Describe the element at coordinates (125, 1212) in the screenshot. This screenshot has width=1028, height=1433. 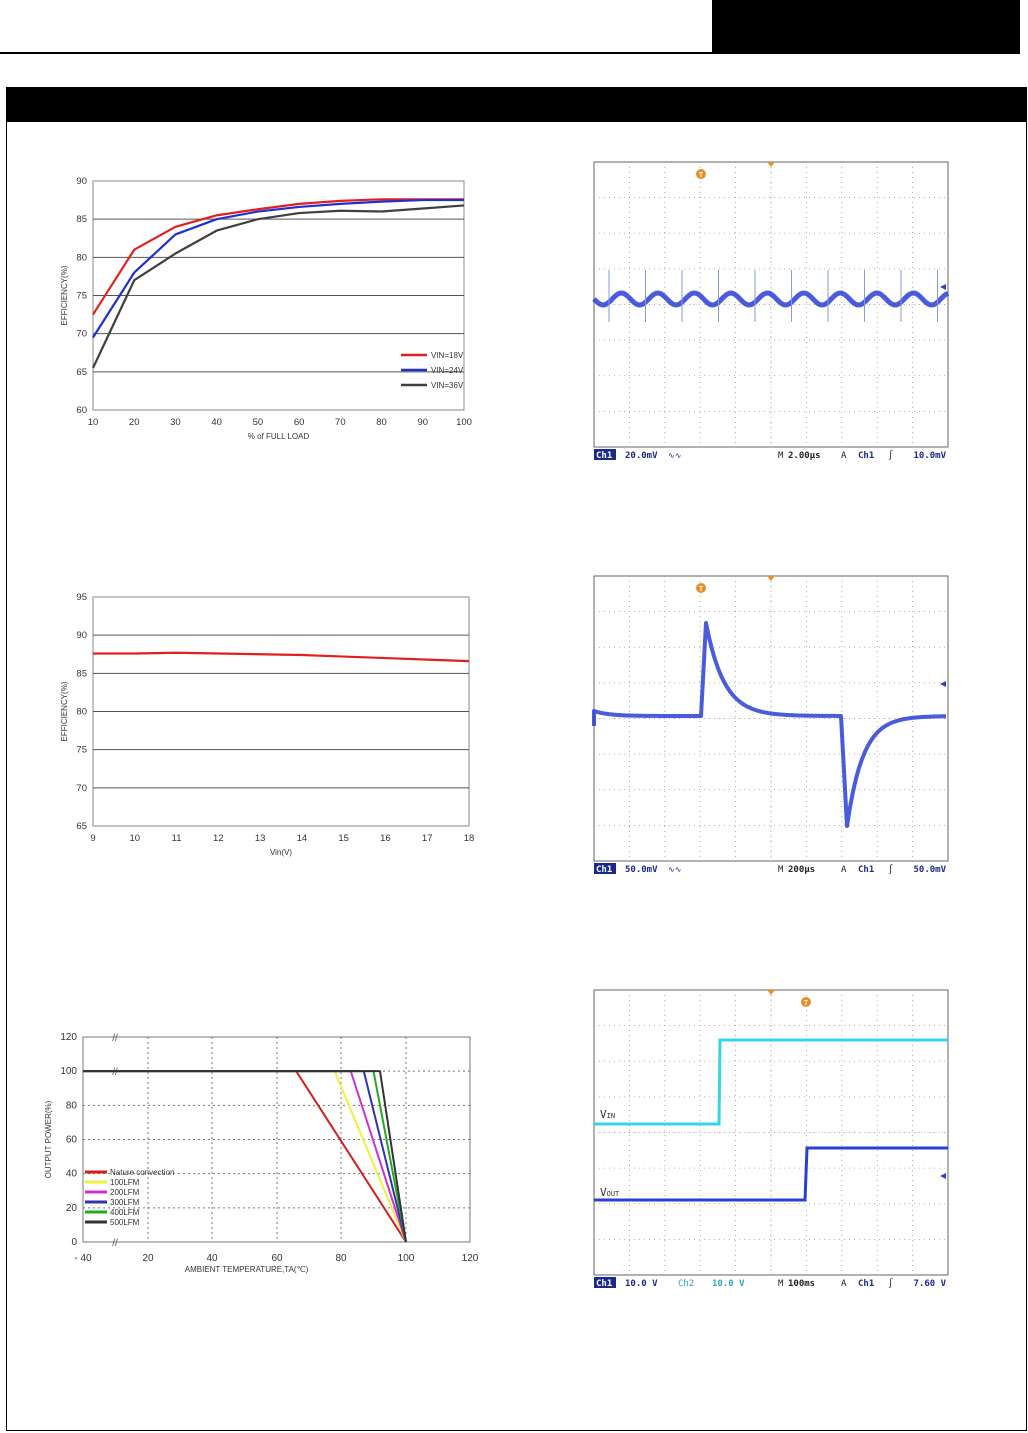
I see `legend-entry: 400LFM` at that location.